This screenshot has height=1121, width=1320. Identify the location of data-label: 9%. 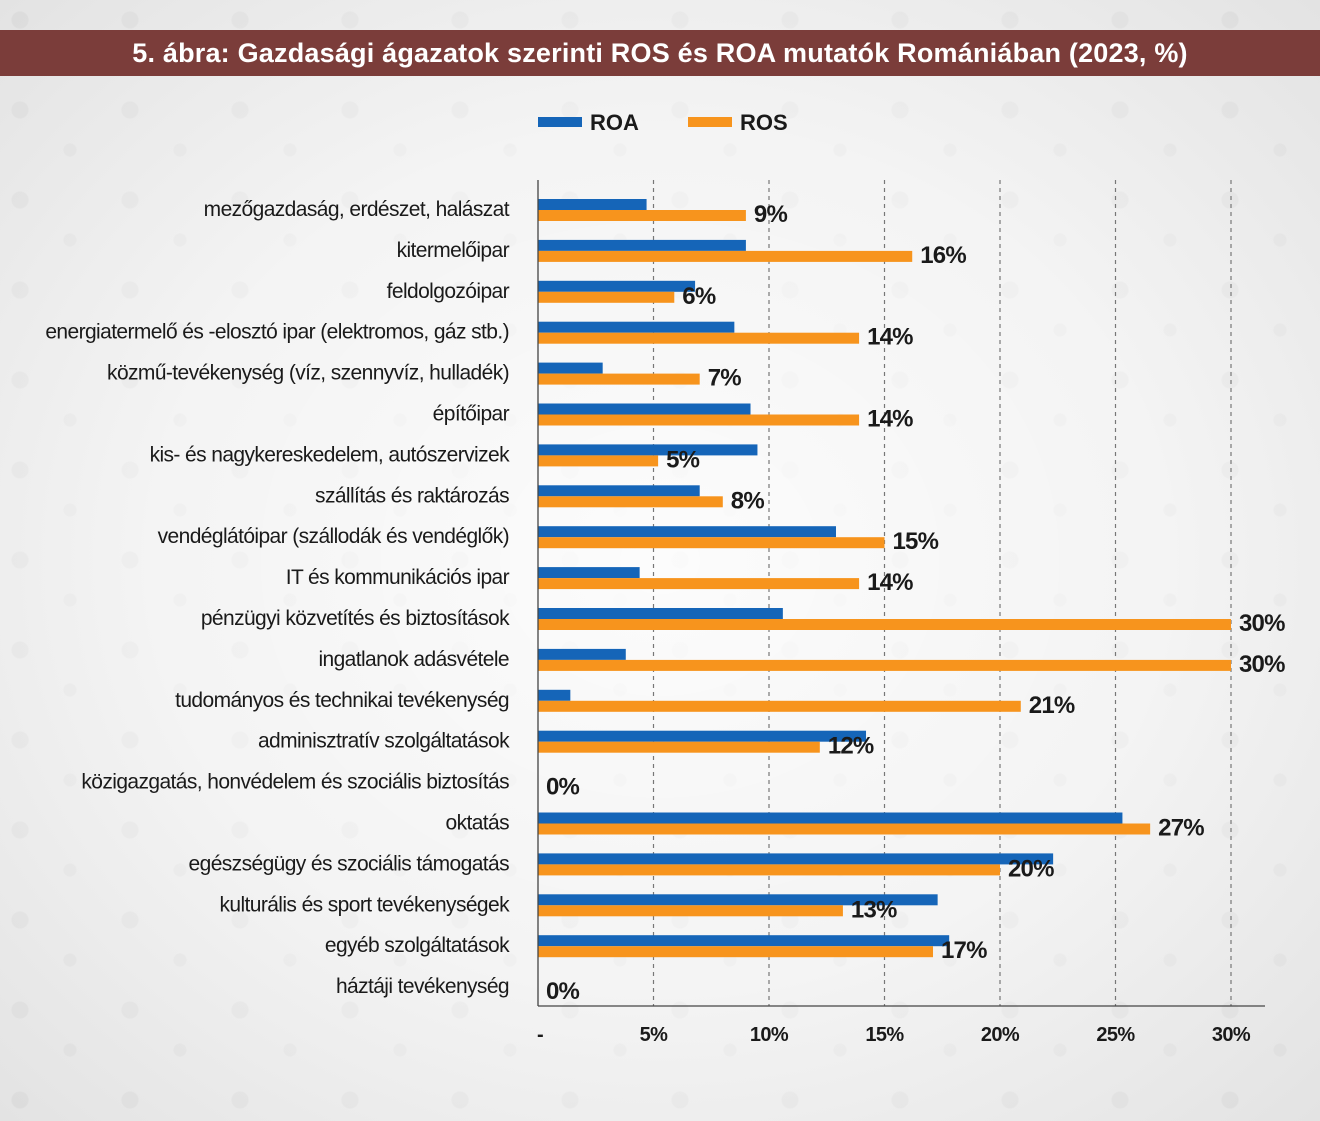
(771, 214).